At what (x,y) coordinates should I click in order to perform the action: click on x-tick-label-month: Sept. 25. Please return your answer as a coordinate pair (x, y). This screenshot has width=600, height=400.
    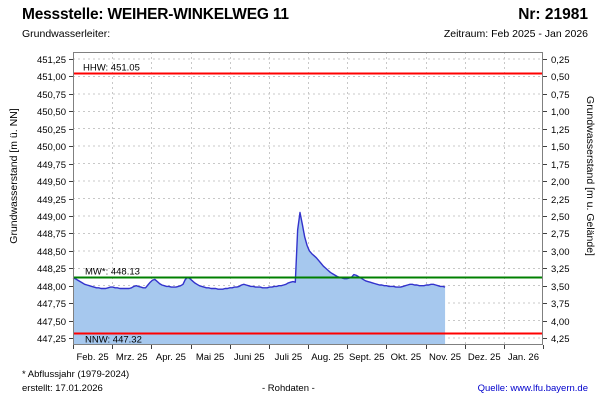
    Looking at the image, I should click on (366, 357).